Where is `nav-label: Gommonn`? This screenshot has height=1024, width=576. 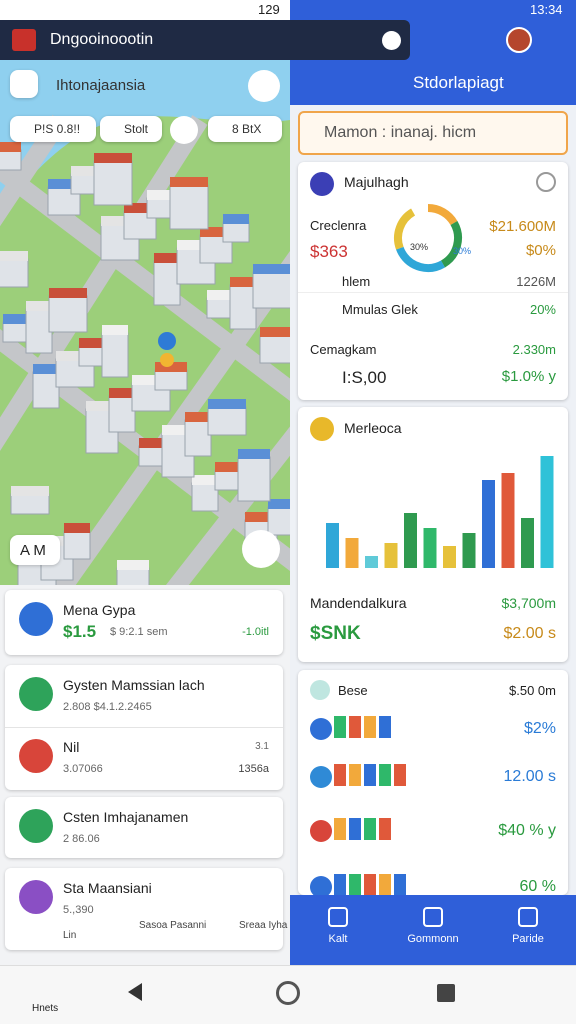
nav-label: Gommonn is located at coordinates (433, 939).